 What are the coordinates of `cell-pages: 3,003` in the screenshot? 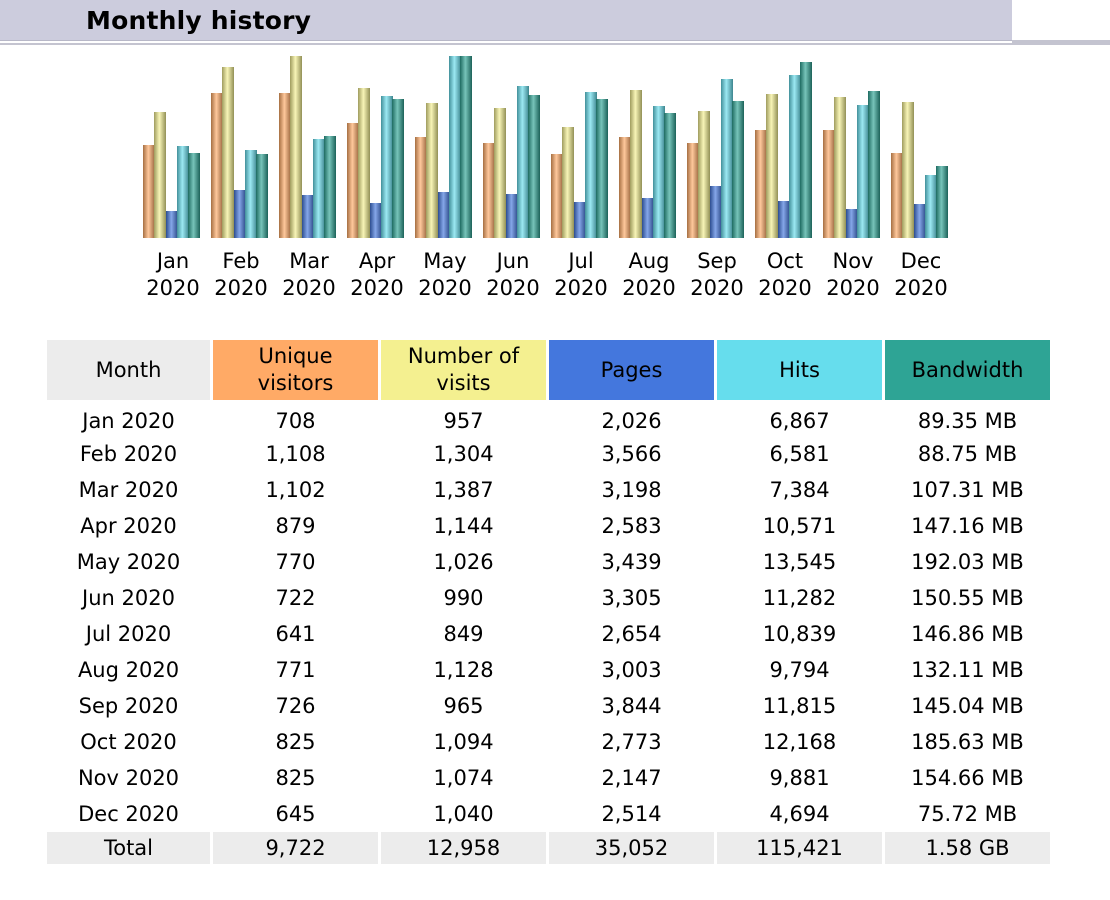 It's located at (631, 670).